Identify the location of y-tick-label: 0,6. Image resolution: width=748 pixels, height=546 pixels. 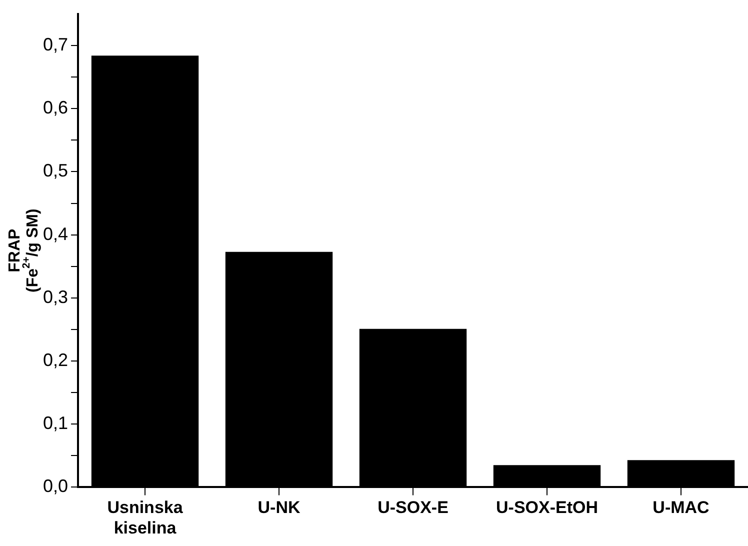
(55, 108).